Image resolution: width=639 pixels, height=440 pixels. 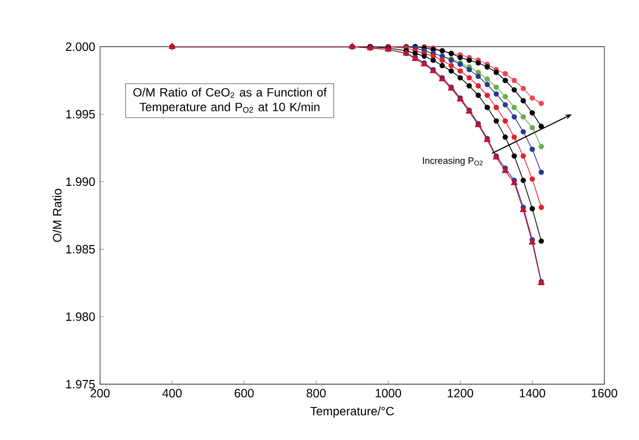 What do you see at coordinates (316, 393) in the screenshot?
I see `x-tick-label: 800` at bounding box center [316, 393].